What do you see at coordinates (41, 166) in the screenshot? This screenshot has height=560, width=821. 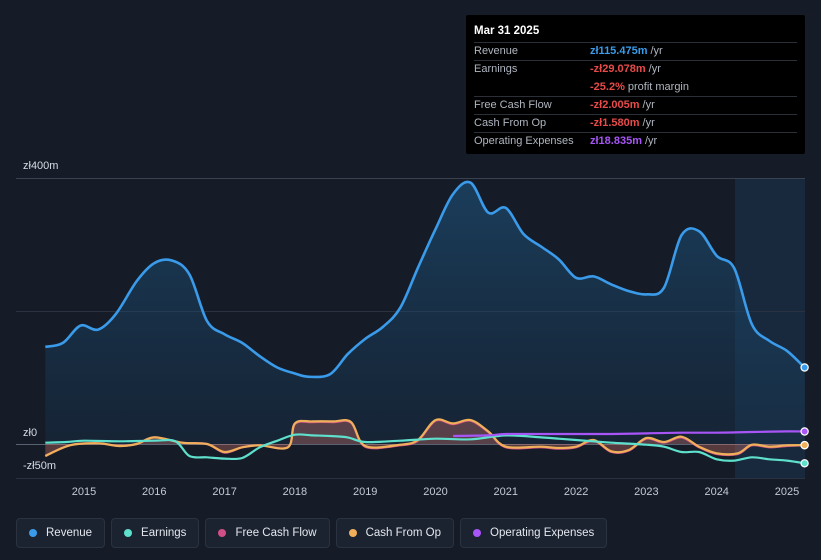 I see `y-tick-label-top: zł400m` at bounding box center [41, 166].